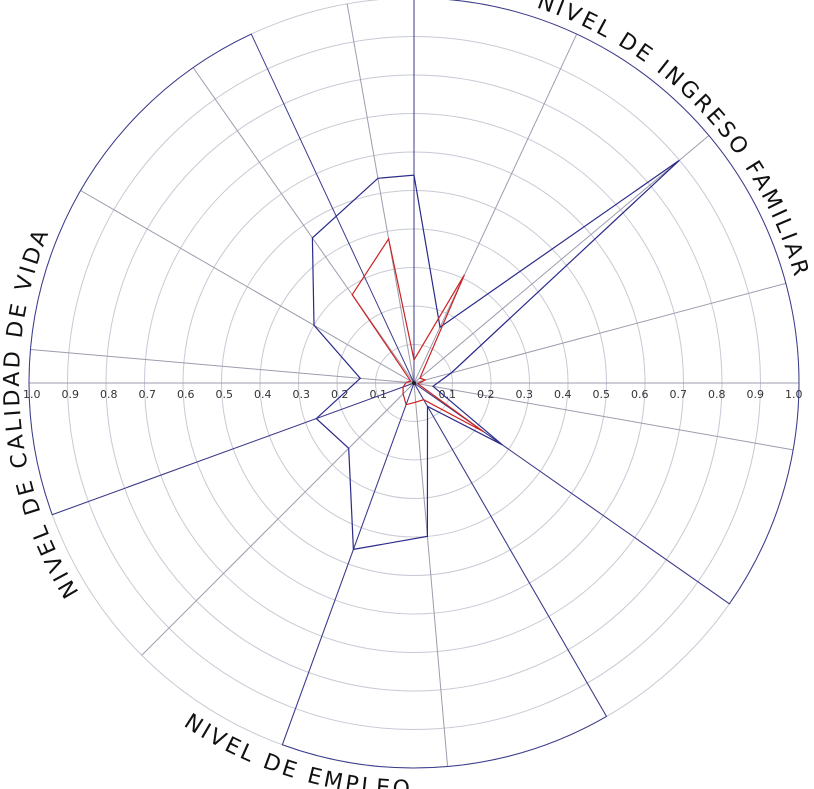  What do you see at coordinates (148, 394) in the screenshot?
I see `r-tick-label-left: 0.7` at bounding box center [148, 394].